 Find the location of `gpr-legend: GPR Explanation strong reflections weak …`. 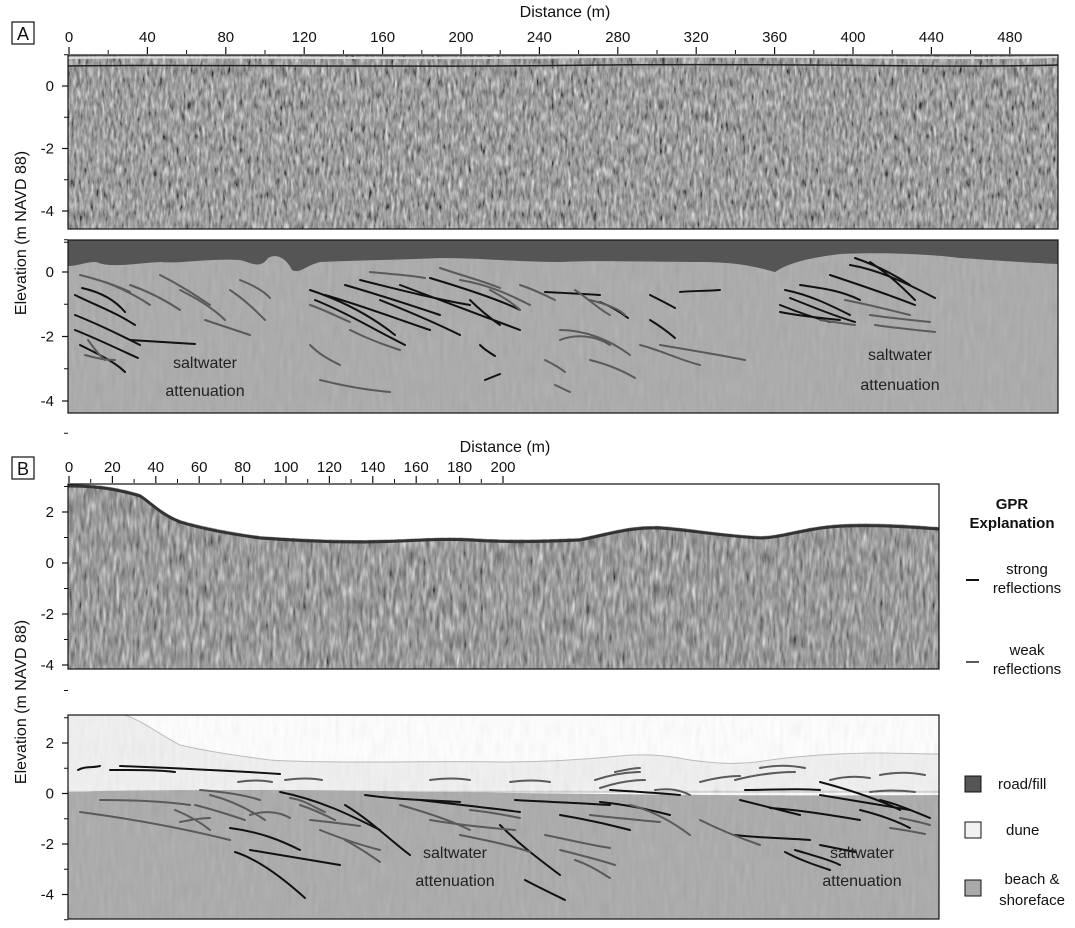

gpr-legend: GPR Explanation strong reflections weak … is located at coordinates (1014, 702).